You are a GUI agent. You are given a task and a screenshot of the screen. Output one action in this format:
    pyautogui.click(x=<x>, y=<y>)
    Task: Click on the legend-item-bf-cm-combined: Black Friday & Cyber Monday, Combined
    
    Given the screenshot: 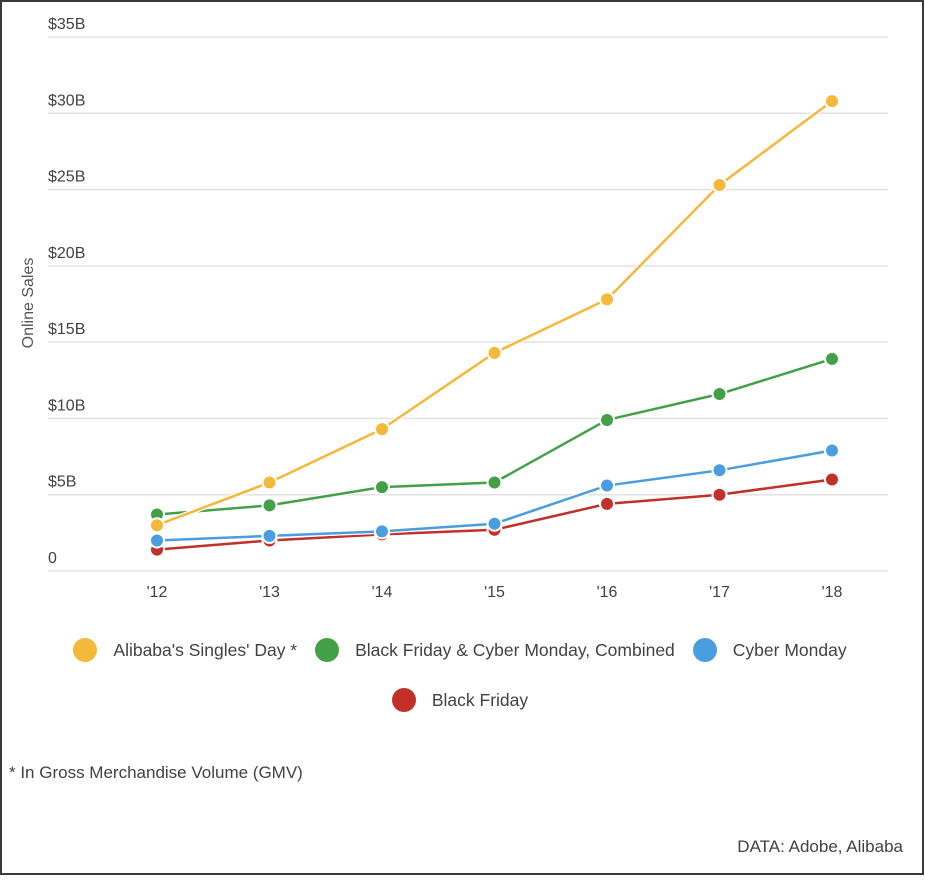 What is the action you would take?
    pyautogui.click(x=495, y=650)
    